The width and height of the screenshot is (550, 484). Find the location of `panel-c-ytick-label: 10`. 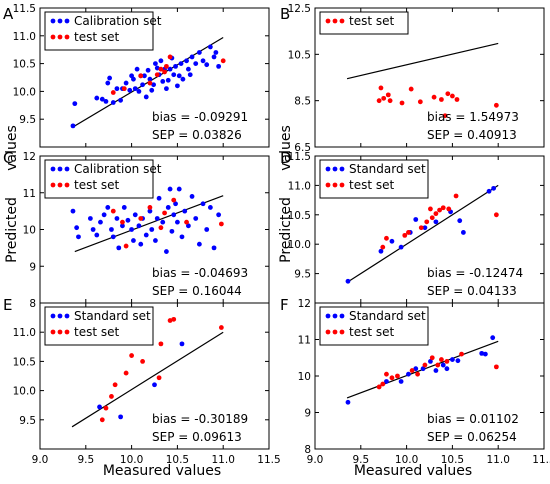

panel-c-ytick-label: 10 is located at coordinates (29, 231).